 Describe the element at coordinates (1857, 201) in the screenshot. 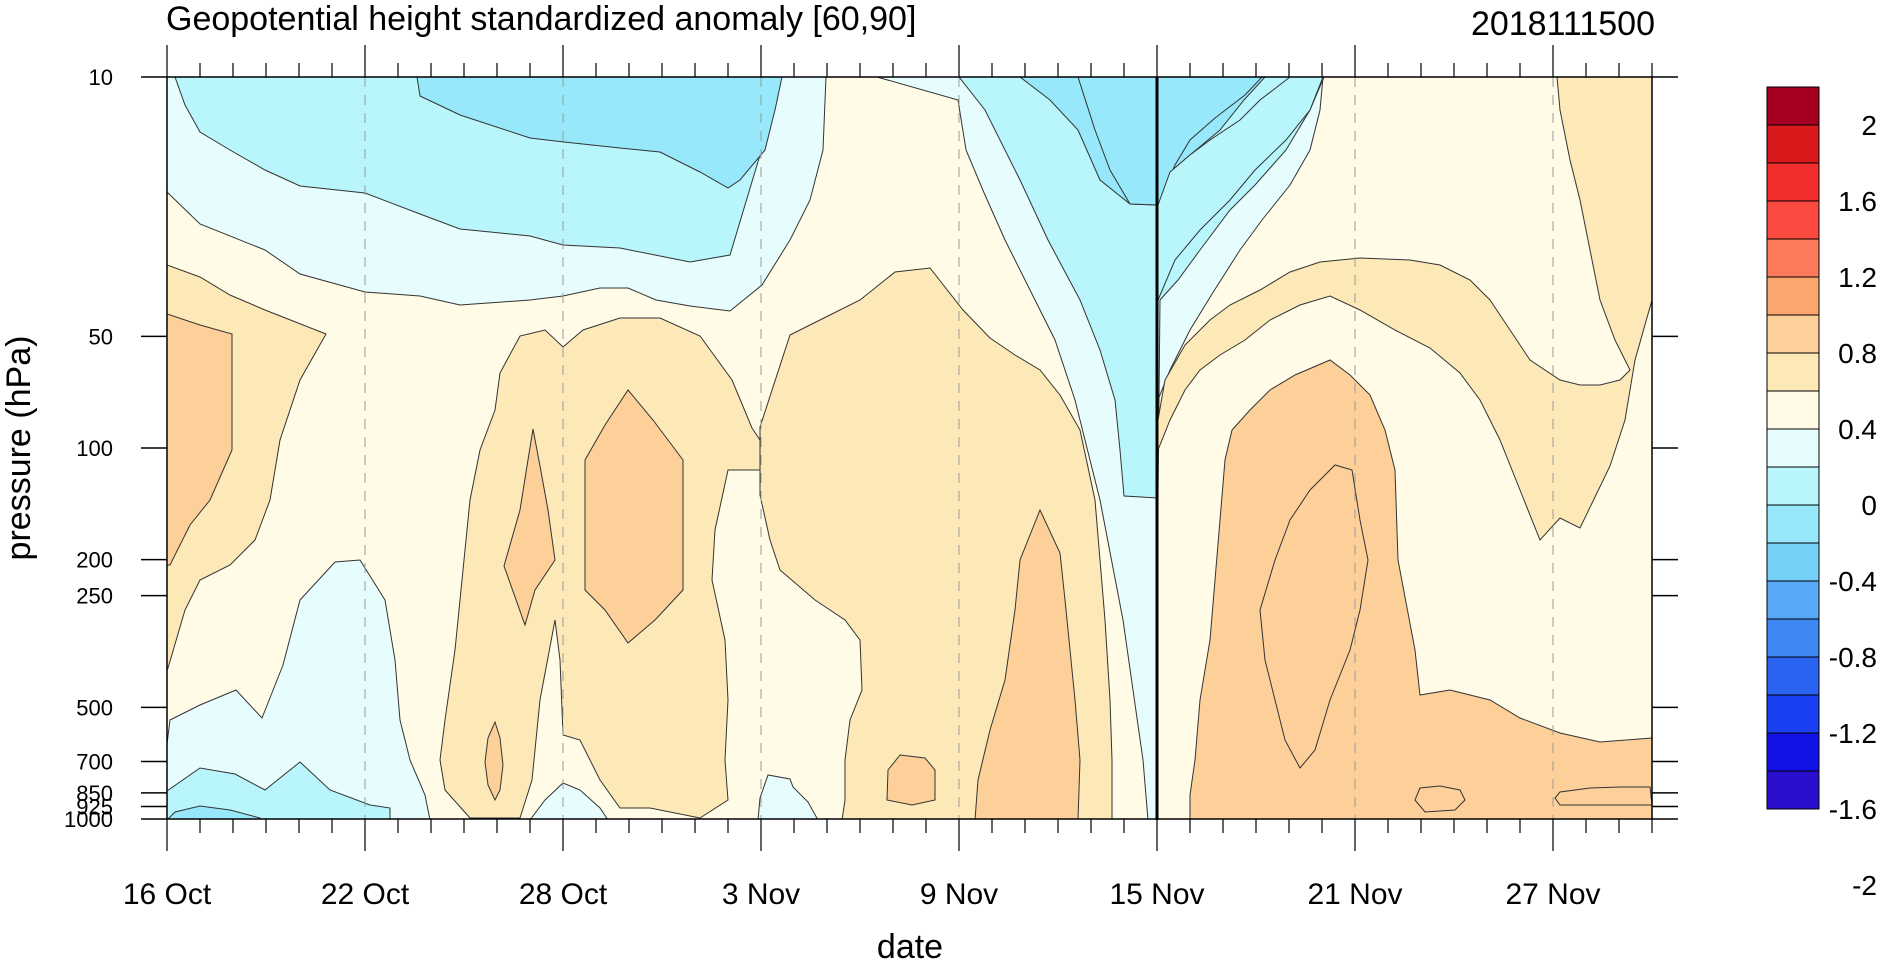

I see `colorbar-label: 1.6` at that location.